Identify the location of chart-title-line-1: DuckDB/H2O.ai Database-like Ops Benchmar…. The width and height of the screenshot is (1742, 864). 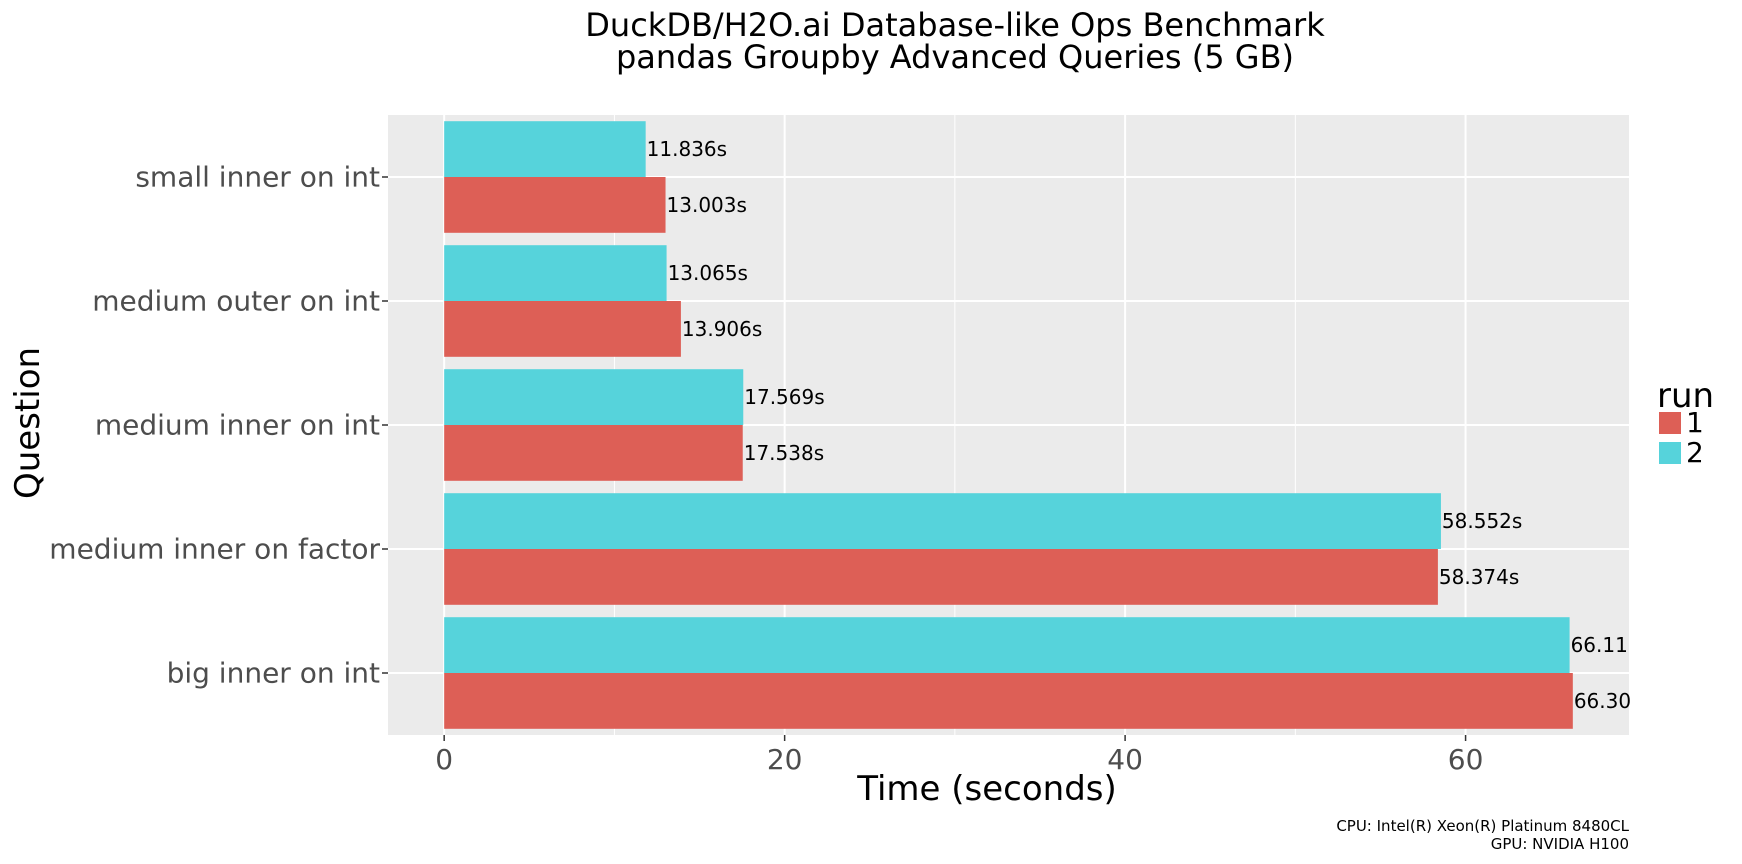
(955, 25).